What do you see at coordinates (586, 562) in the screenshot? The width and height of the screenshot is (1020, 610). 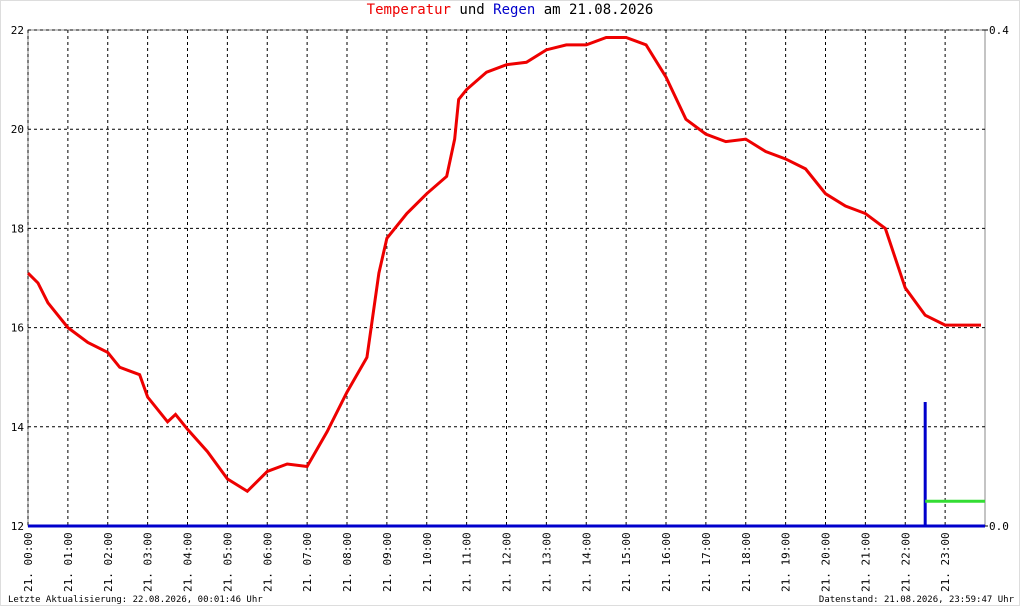 I see `x-tick-label: 21. 14:00` at bounding box center [586, 562].